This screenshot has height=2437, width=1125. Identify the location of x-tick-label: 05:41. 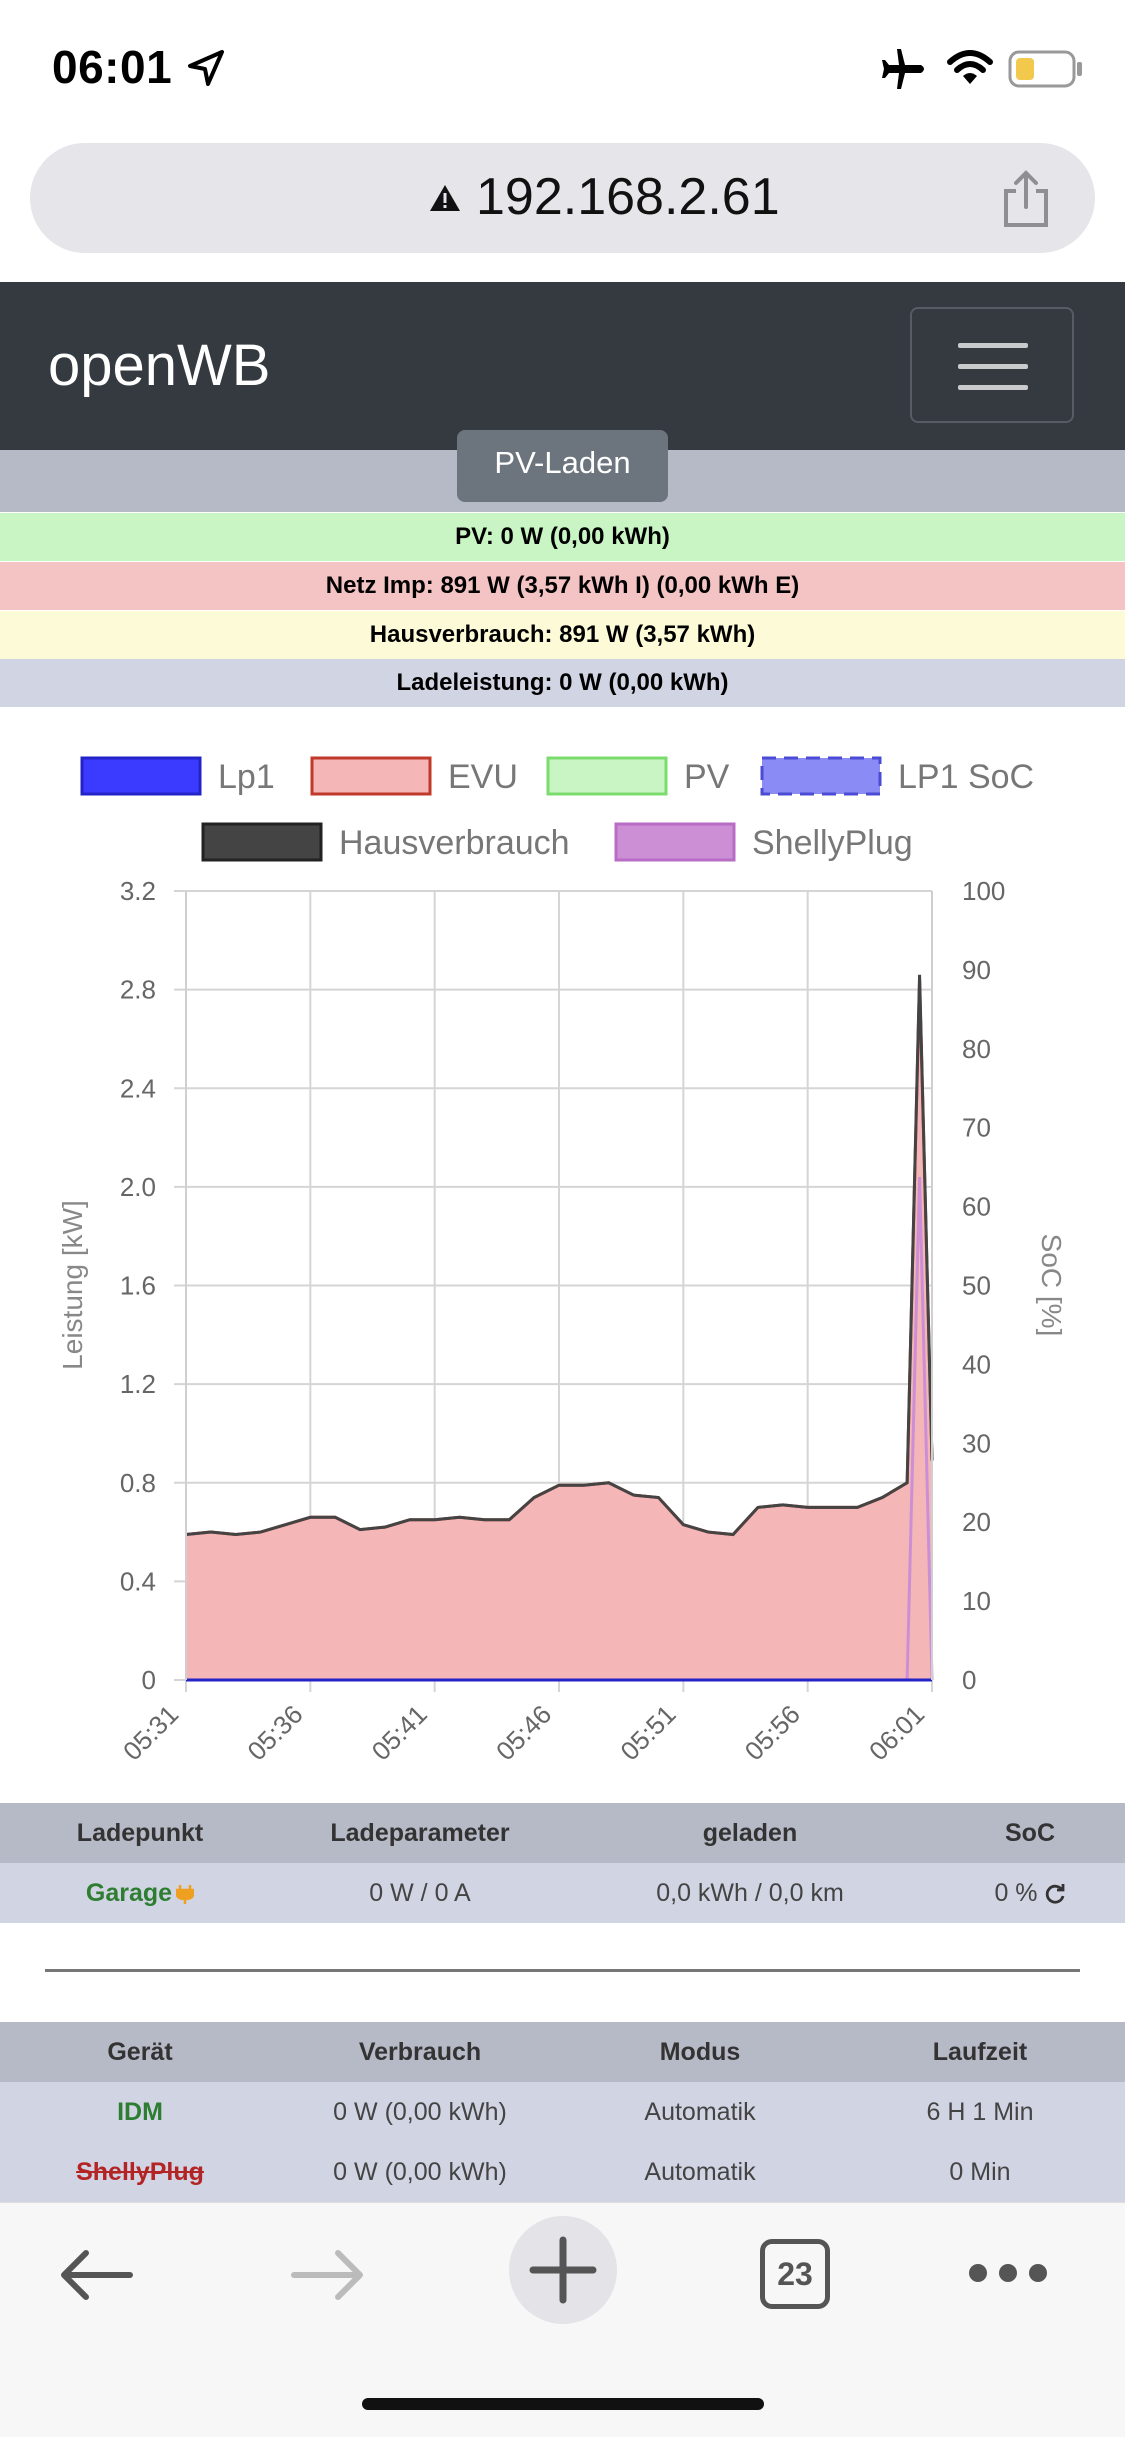
(399, 1732).